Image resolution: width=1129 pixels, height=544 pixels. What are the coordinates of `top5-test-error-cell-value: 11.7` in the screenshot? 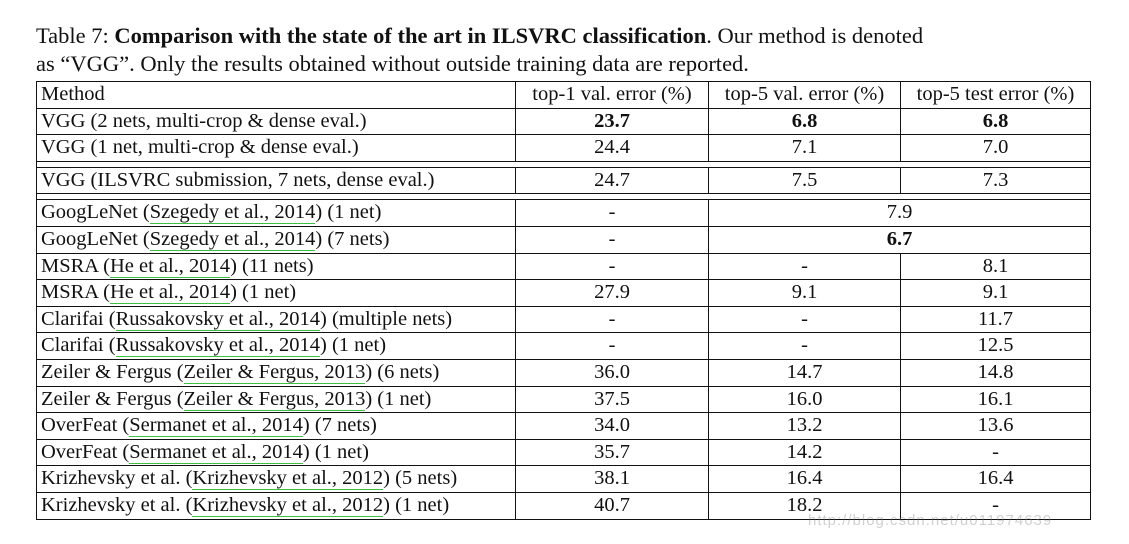 It's located at (995, 318).